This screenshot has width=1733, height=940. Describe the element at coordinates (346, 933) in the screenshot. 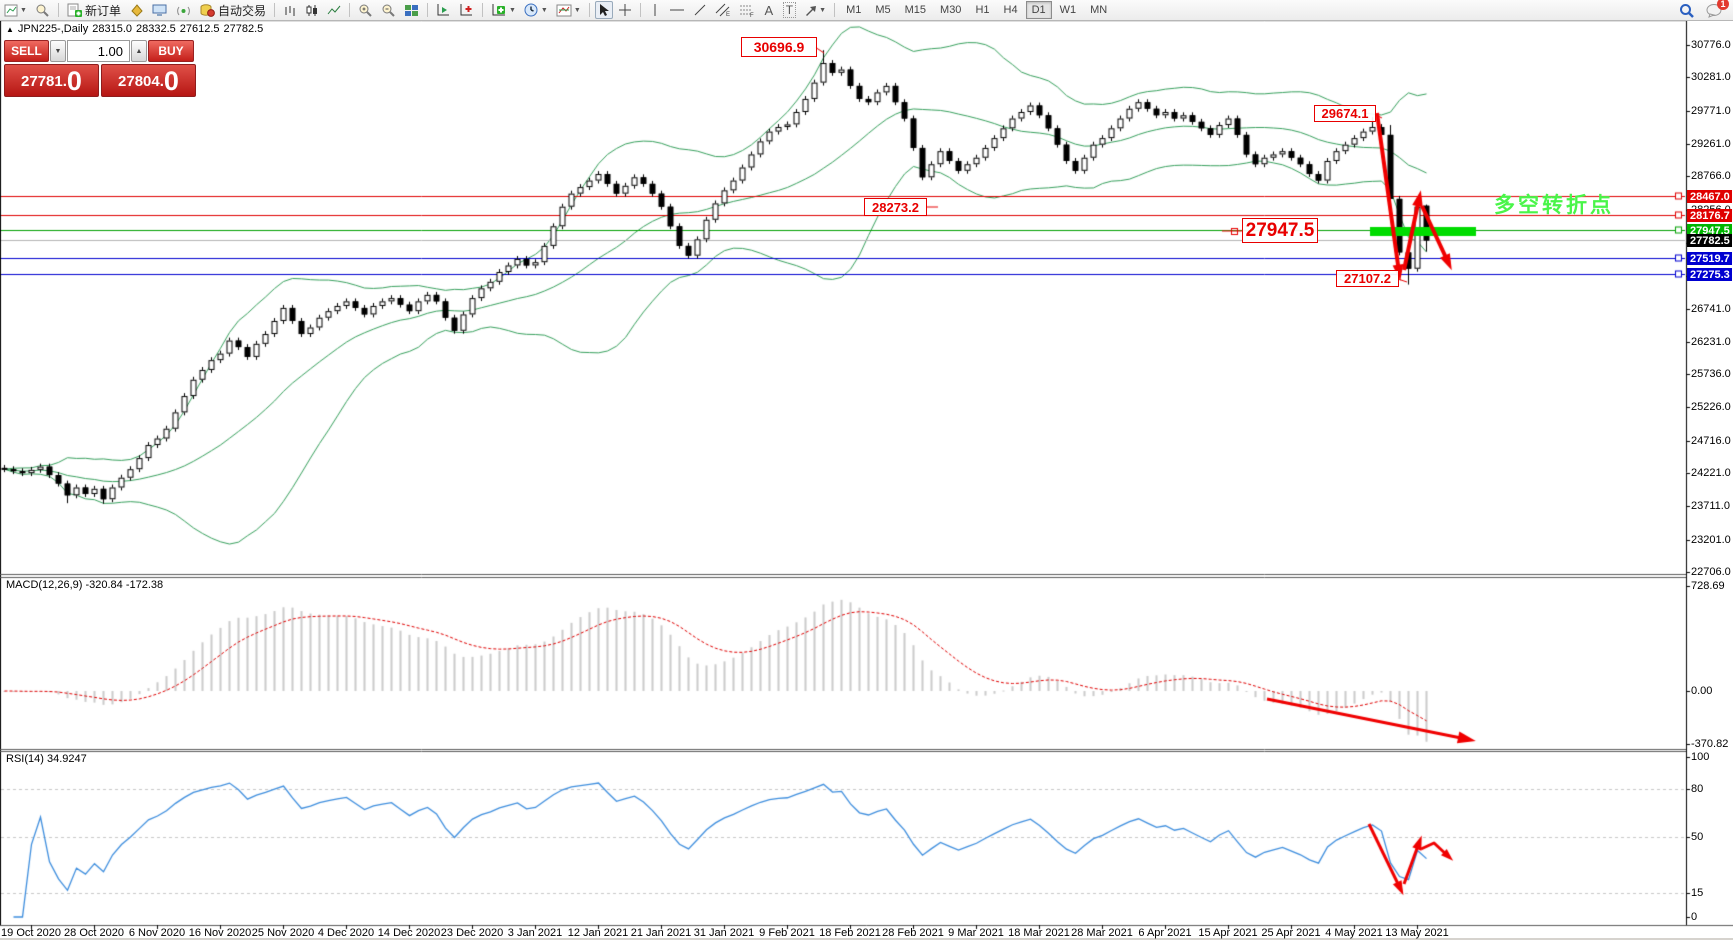

I see `date-axis-label: 4 Dec 2020` at that location.